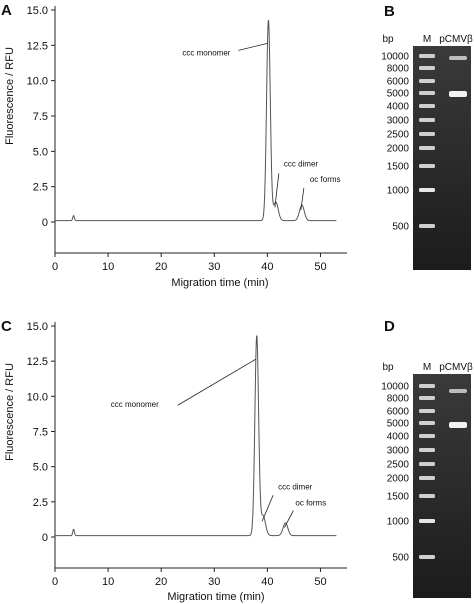 The image size is (474, 604). Describe the element at coordinates (398, 451) in the screenshot. I see `ladder-label: 3000` at that location.